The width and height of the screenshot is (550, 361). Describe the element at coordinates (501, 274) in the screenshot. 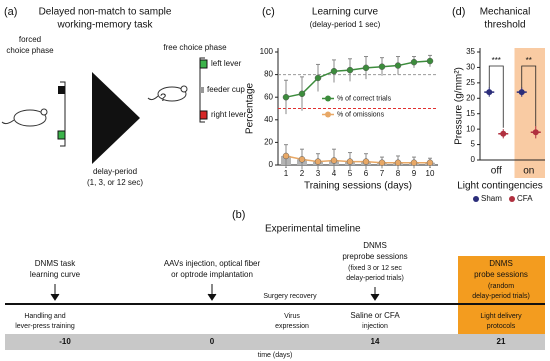

I see `label: probe sessions` at that location.